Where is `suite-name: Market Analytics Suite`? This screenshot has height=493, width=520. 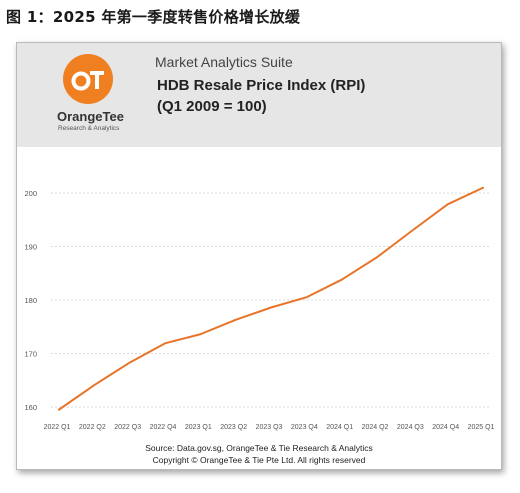
suite-name: Market Analytics Suite is located at coordinates (224, 62).